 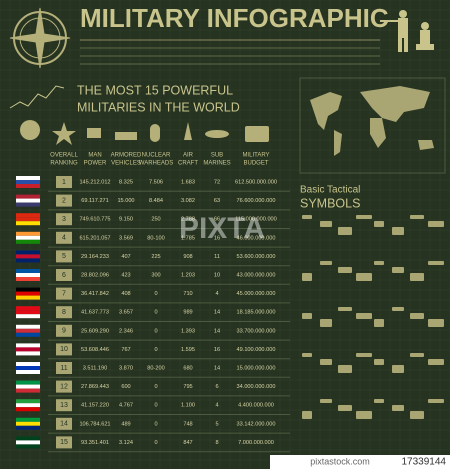 I want to click on cell: 8.484, so click(x=156, y=201).